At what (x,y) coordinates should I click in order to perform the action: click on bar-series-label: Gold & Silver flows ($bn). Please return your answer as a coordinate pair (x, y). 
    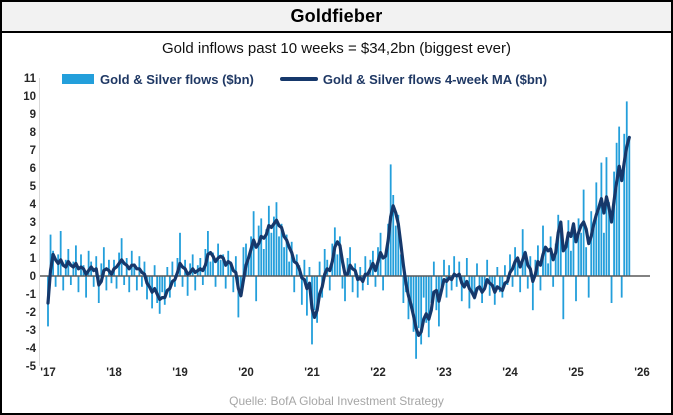
    Looking at the image, I should click on (177, 79).